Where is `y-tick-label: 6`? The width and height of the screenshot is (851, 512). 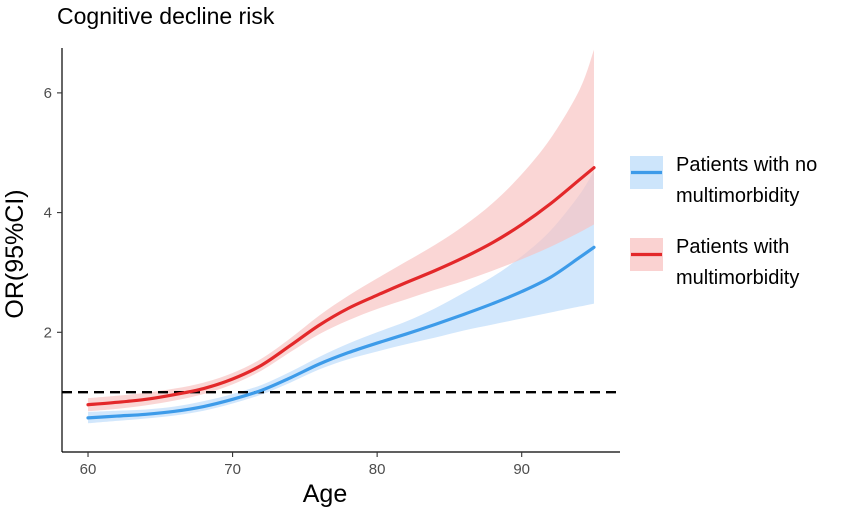 y-tick-label: 6 is located at coordinates (48, 93).